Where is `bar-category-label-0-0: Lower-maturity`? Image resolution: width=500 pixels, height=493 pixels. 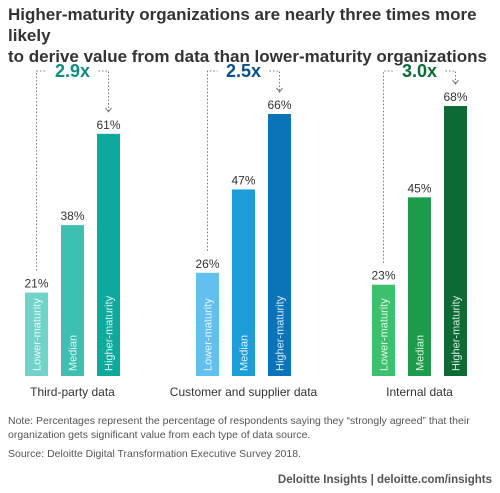 bar-category-label-0-0: Lower-maturity is located at coordinates (38, 334).